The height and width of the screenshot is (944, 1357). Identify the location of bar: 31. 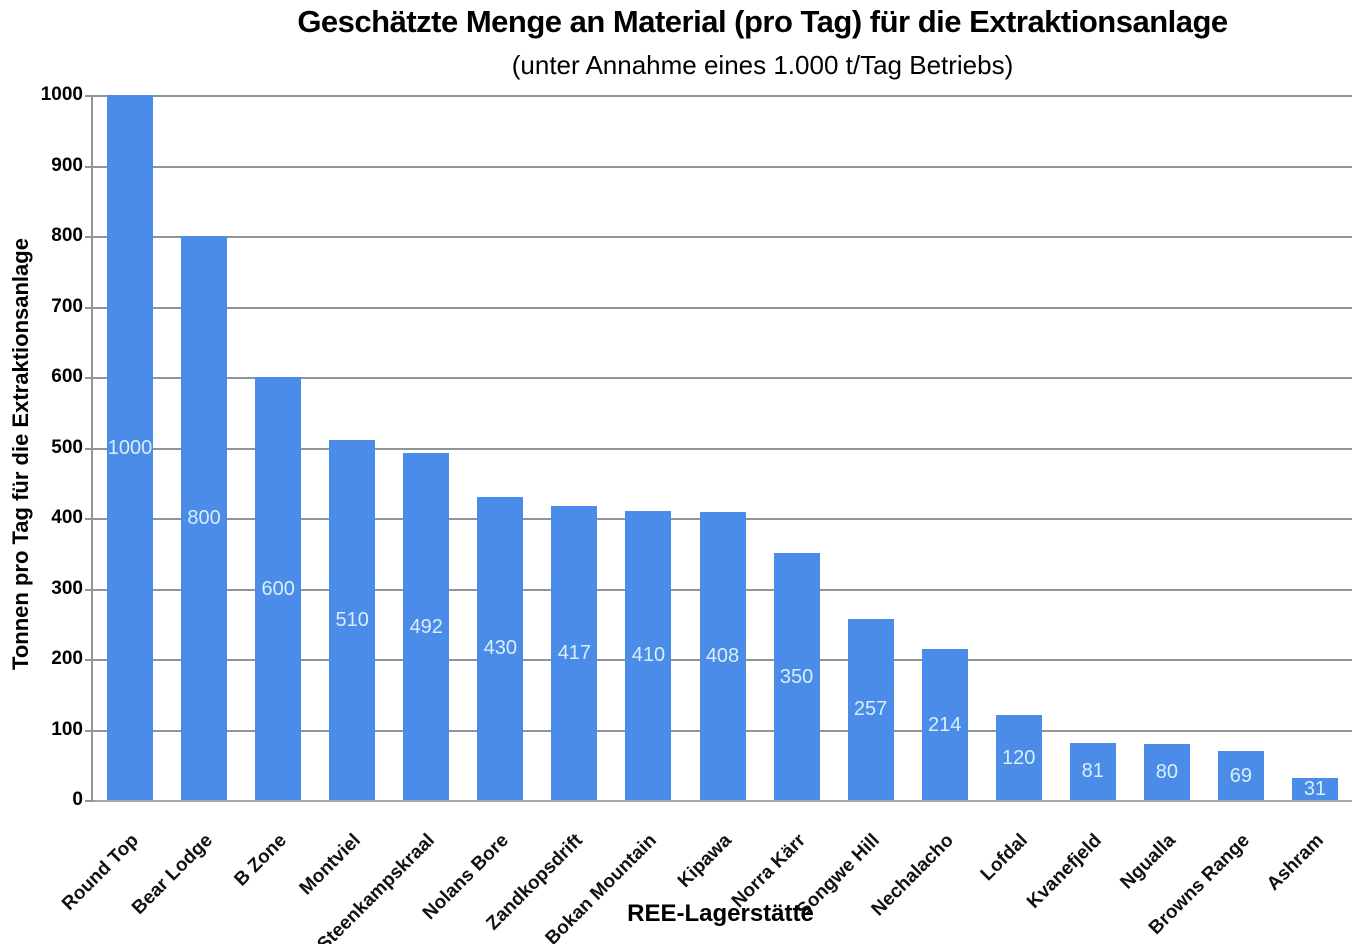
(1314, 789).